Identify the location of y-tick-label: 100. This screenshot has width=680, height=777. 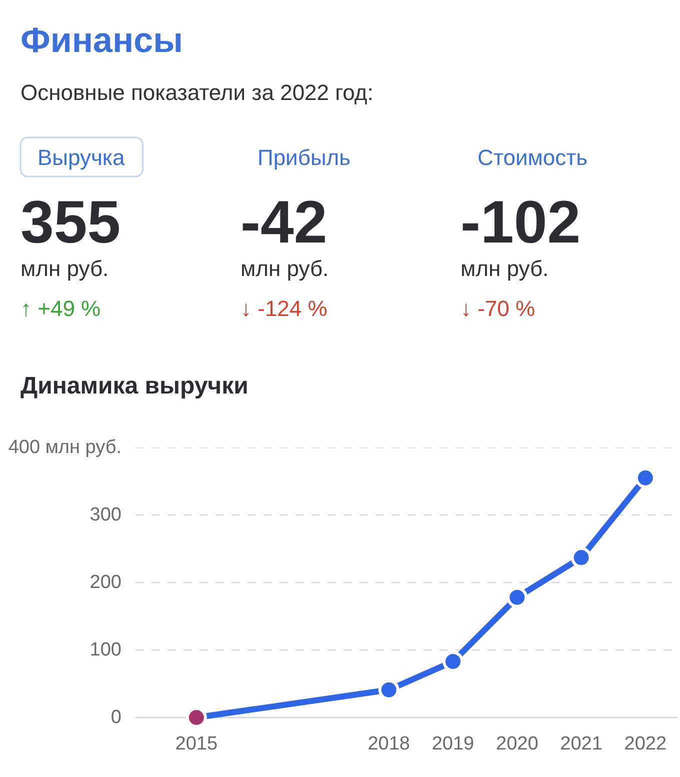
(106, 650).